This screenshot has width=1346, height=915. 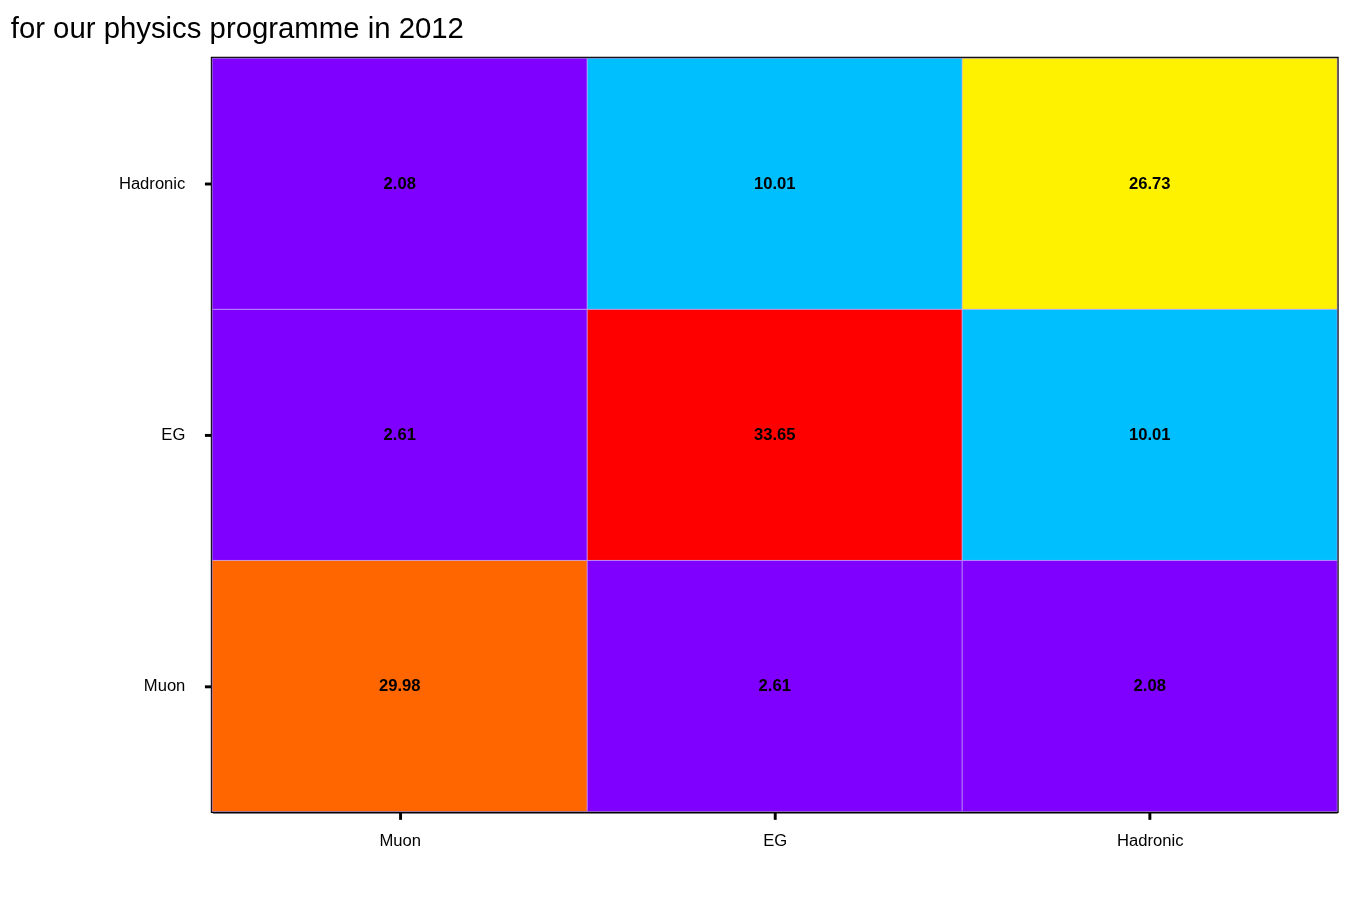 I want to click on y-tick-label: Muon, so click(x=164, y=686).